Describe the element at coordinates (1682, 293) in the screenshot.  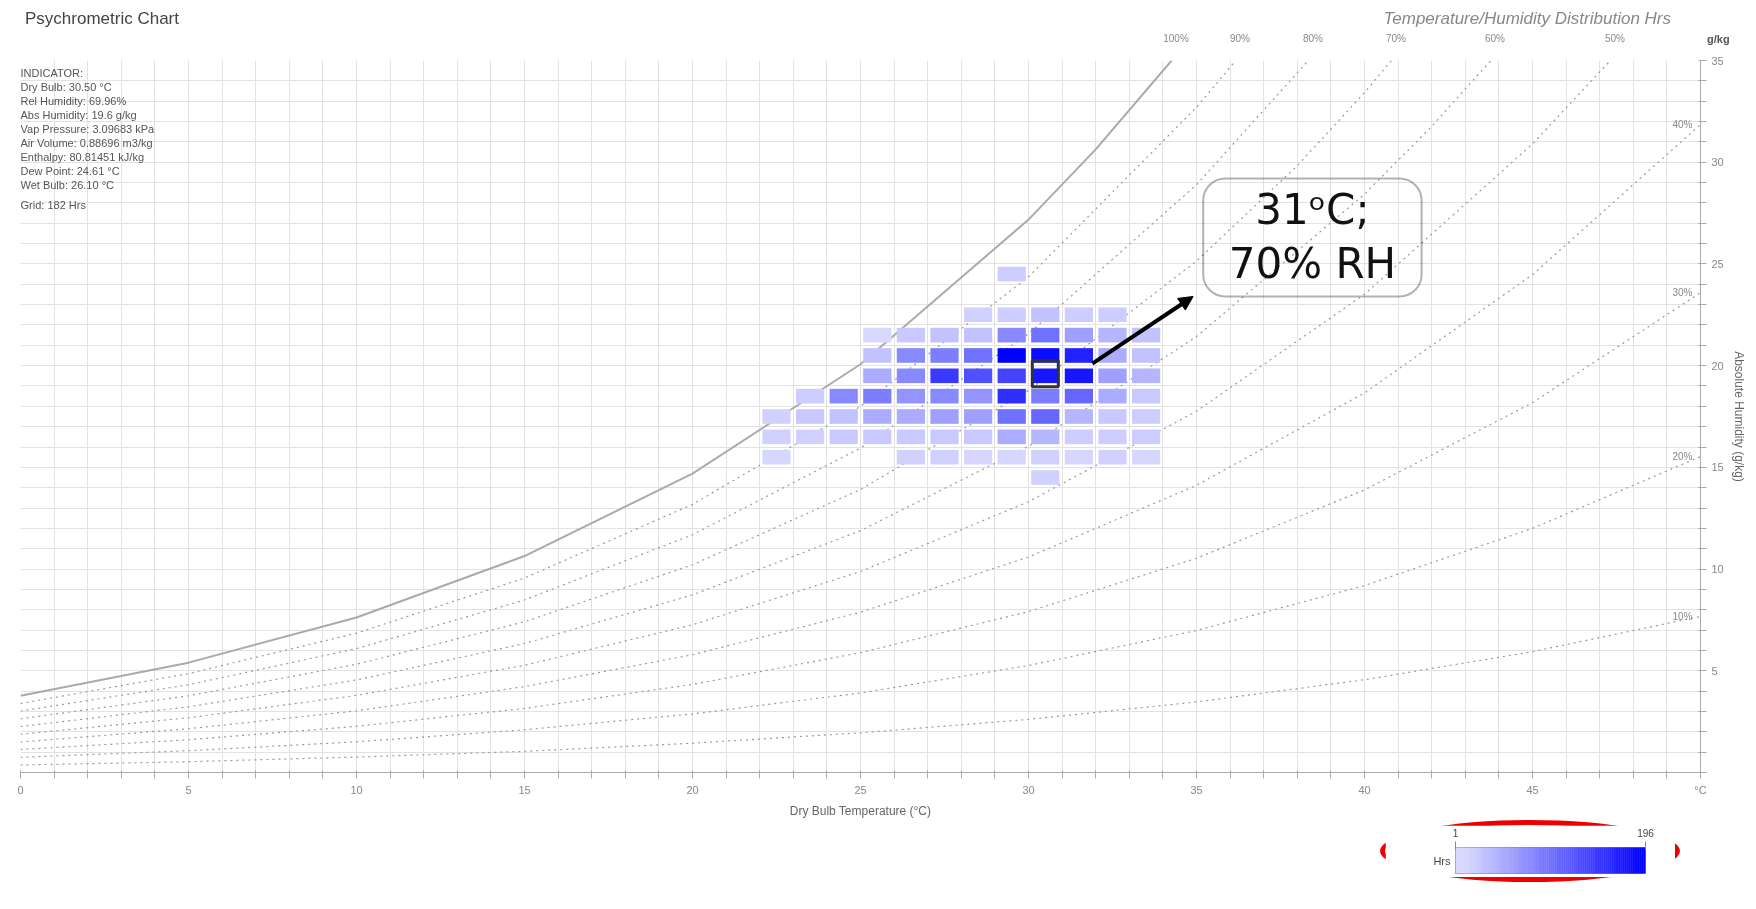
I see `series-label: 30%` at that location.